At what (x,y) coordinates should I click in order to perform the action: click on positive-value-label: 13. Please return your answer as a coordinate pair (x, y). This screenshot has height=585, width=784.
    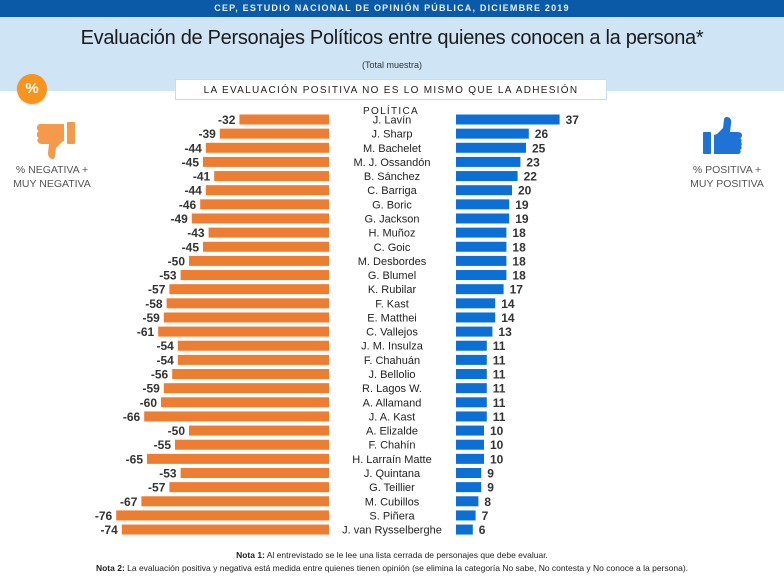
    Looking at the image, I should click on (505, 332).